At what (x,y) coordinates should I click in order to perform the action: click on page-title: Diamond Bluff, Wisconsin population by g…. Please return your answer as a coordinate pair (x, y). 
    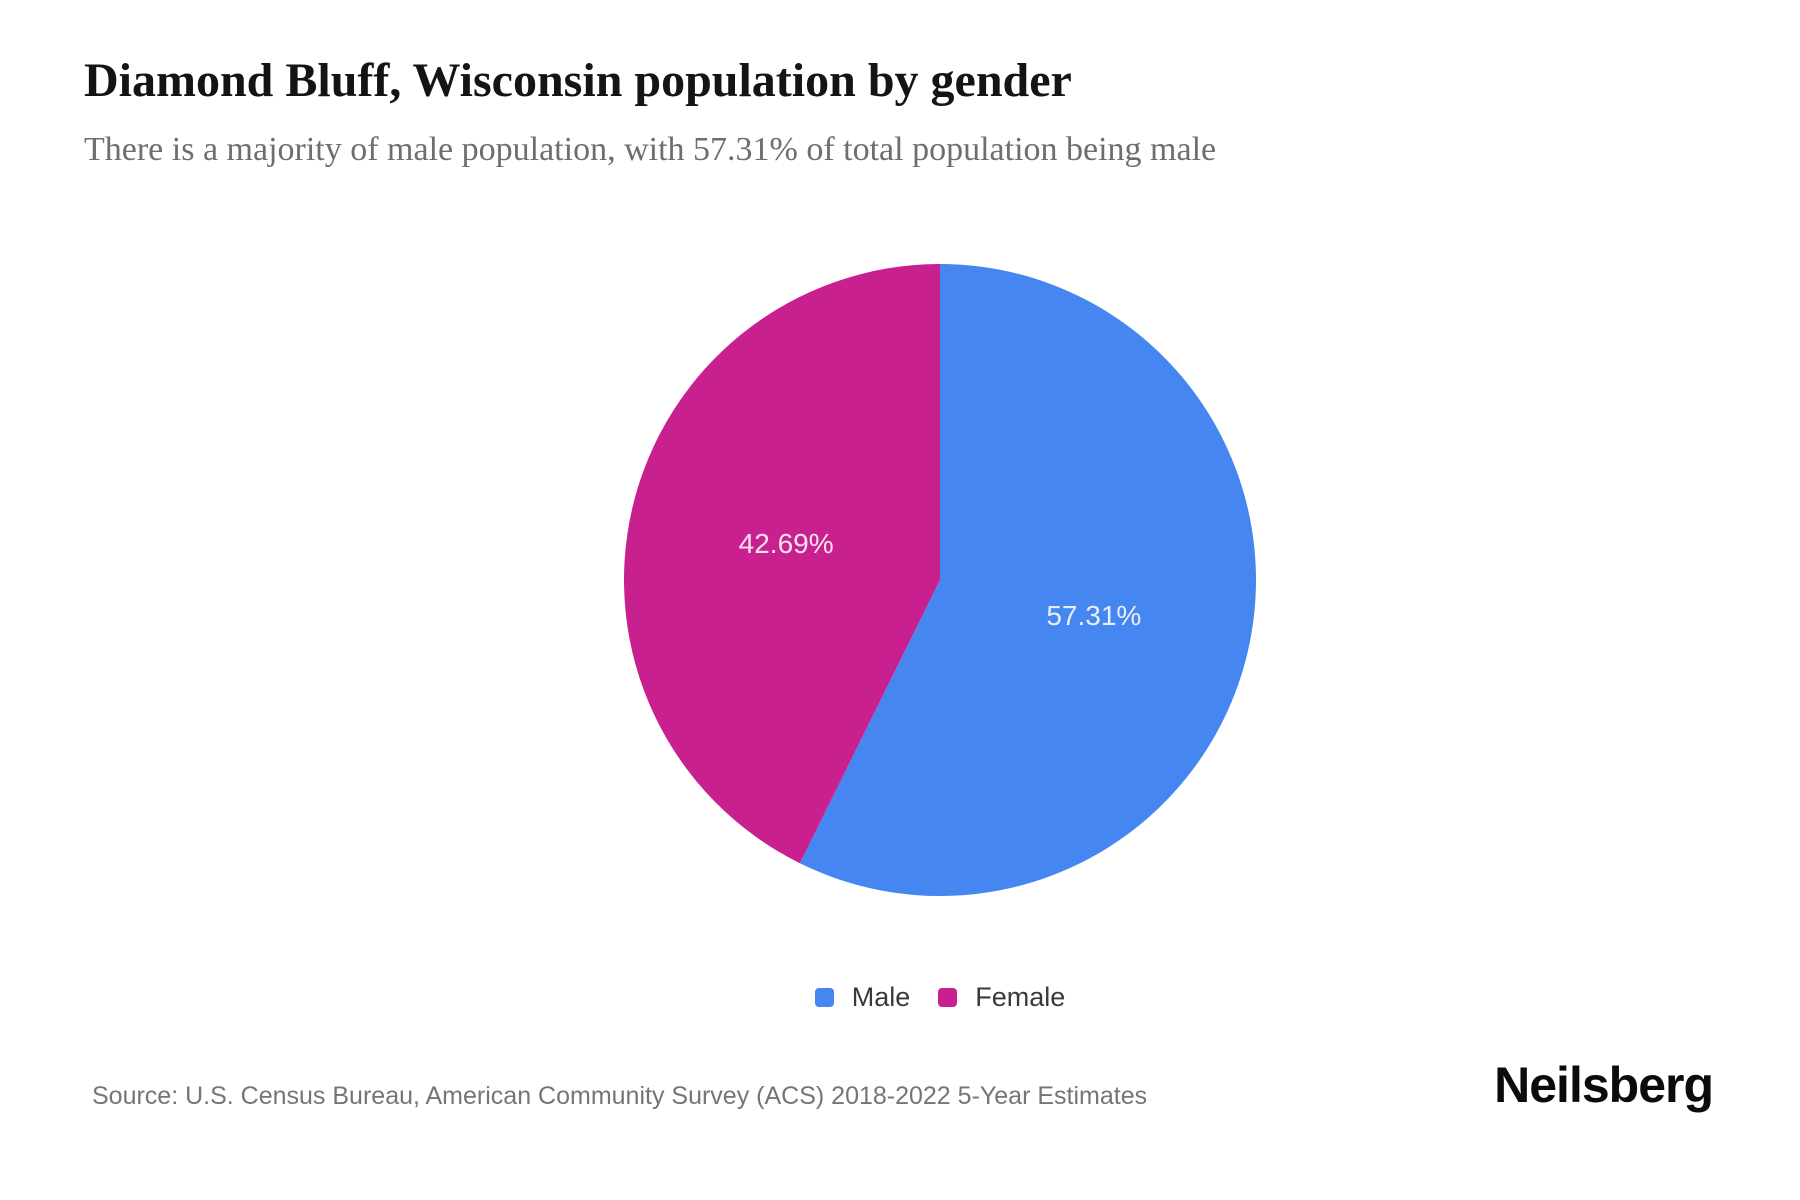
    Looking at the image, I should click on (578, 80).